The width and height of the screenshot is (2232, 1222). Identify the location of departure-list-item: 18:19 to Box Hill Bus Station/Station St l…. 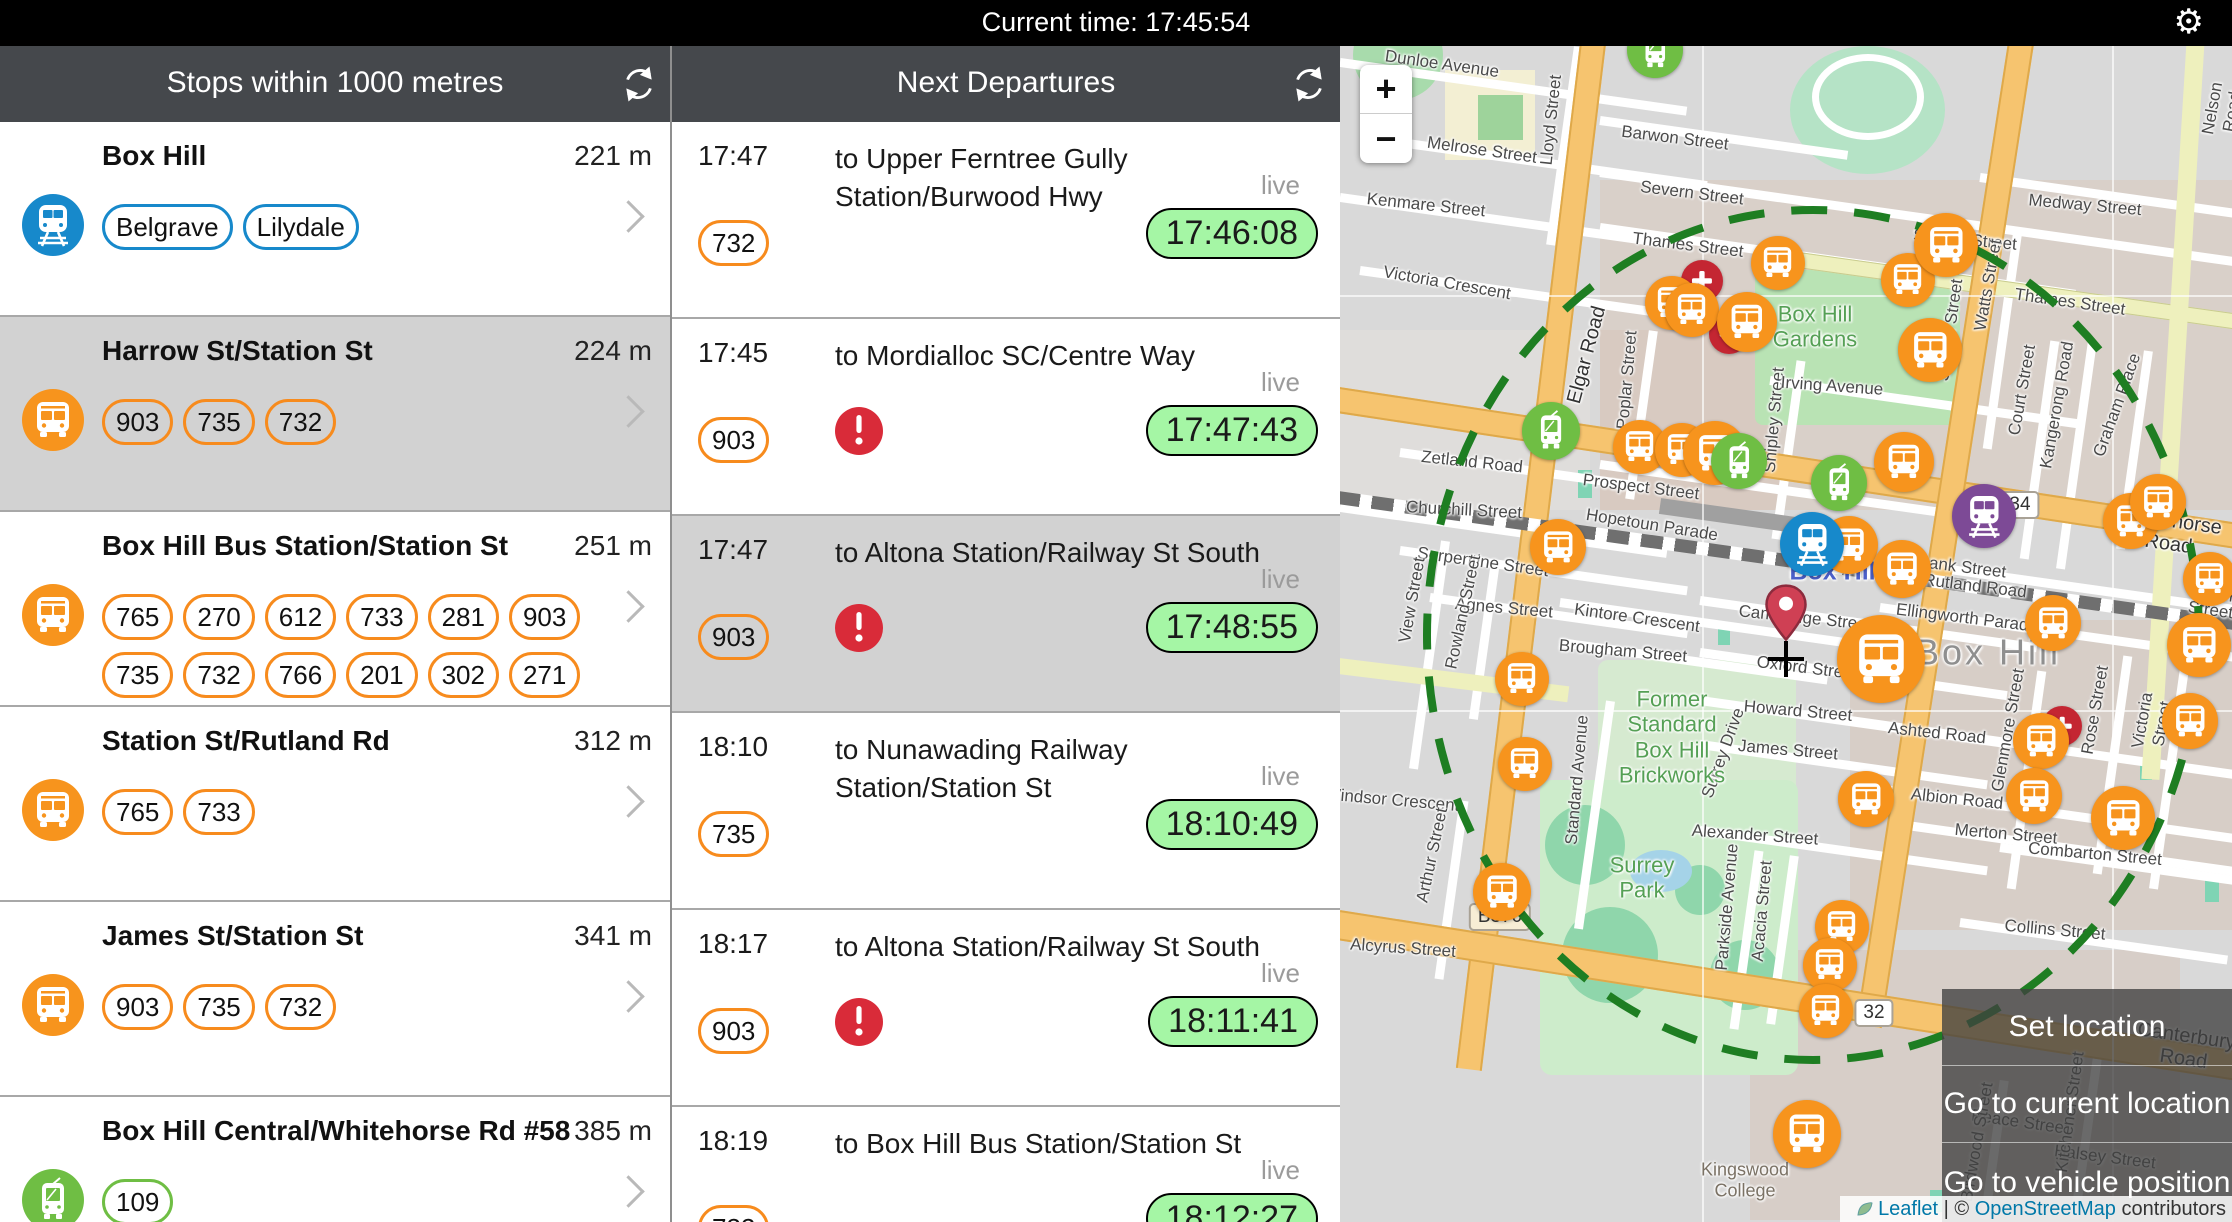
(1006, 1164).